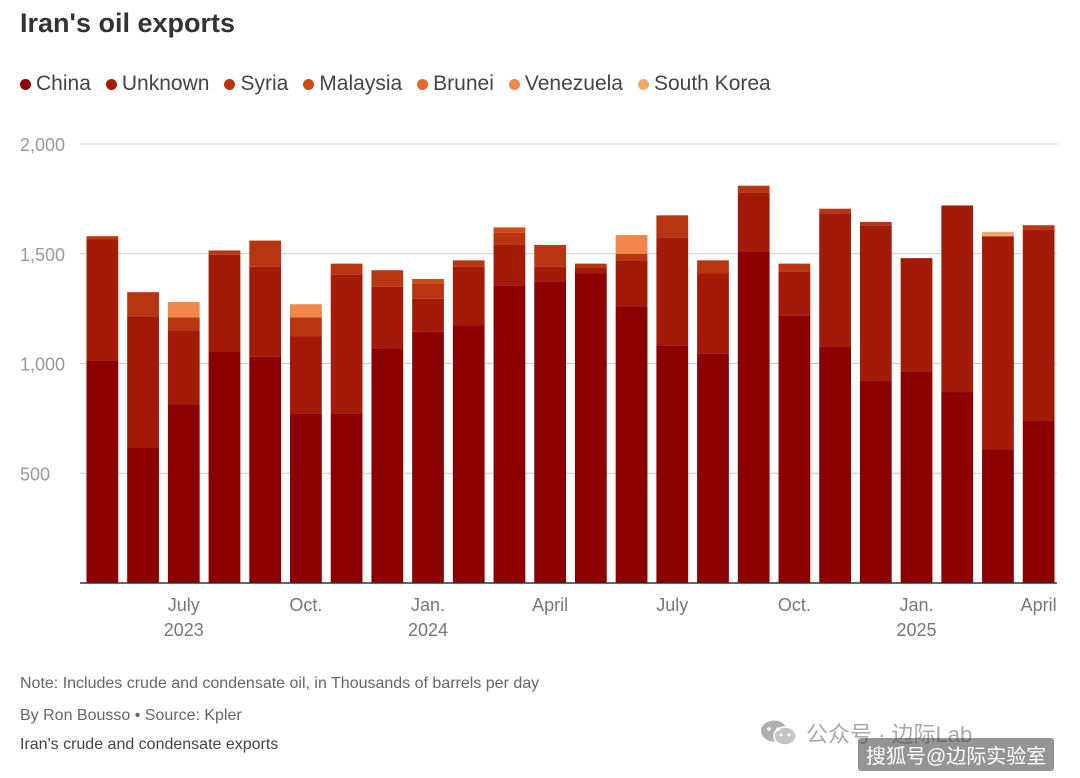 The width and height of the screenshot is (1080, 778). I want to click on legend-item: Unknown, so click(157, 84).